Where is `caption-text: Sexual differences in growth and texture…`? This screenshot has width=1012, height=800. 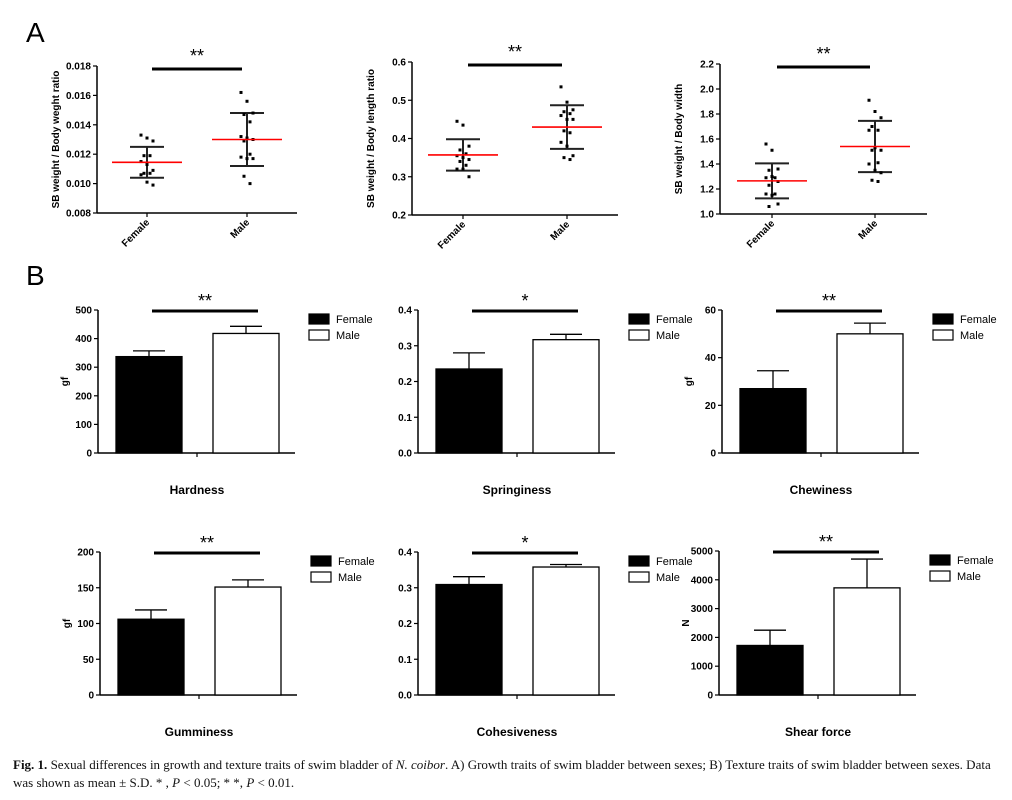 caption-text: Sexual differences in growth and texture… is located at coordinates (221, 764).